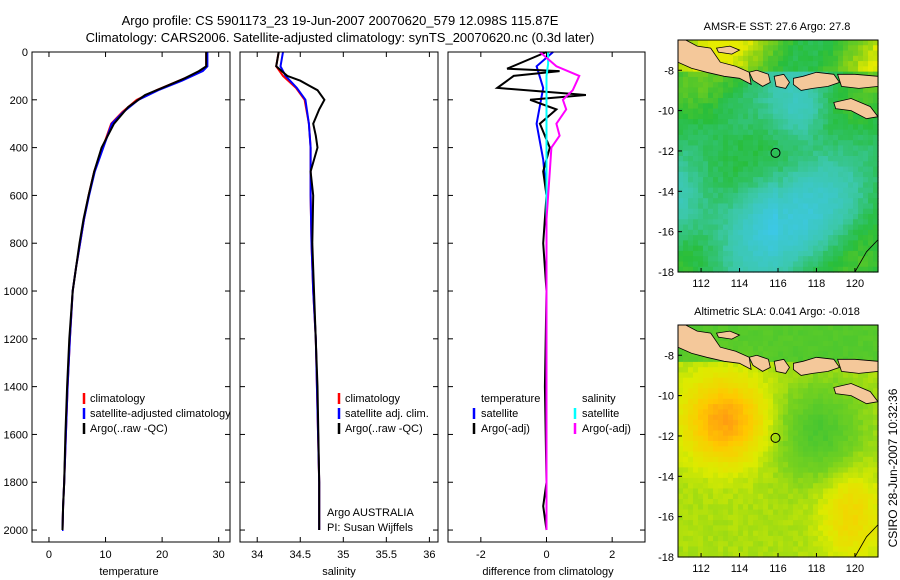  What do you see at coordinates (160, 414) in the screenshot?
I see `legend-satellite-adjusted: satellite-adjusted climatology` at bounding box center [160, 414].